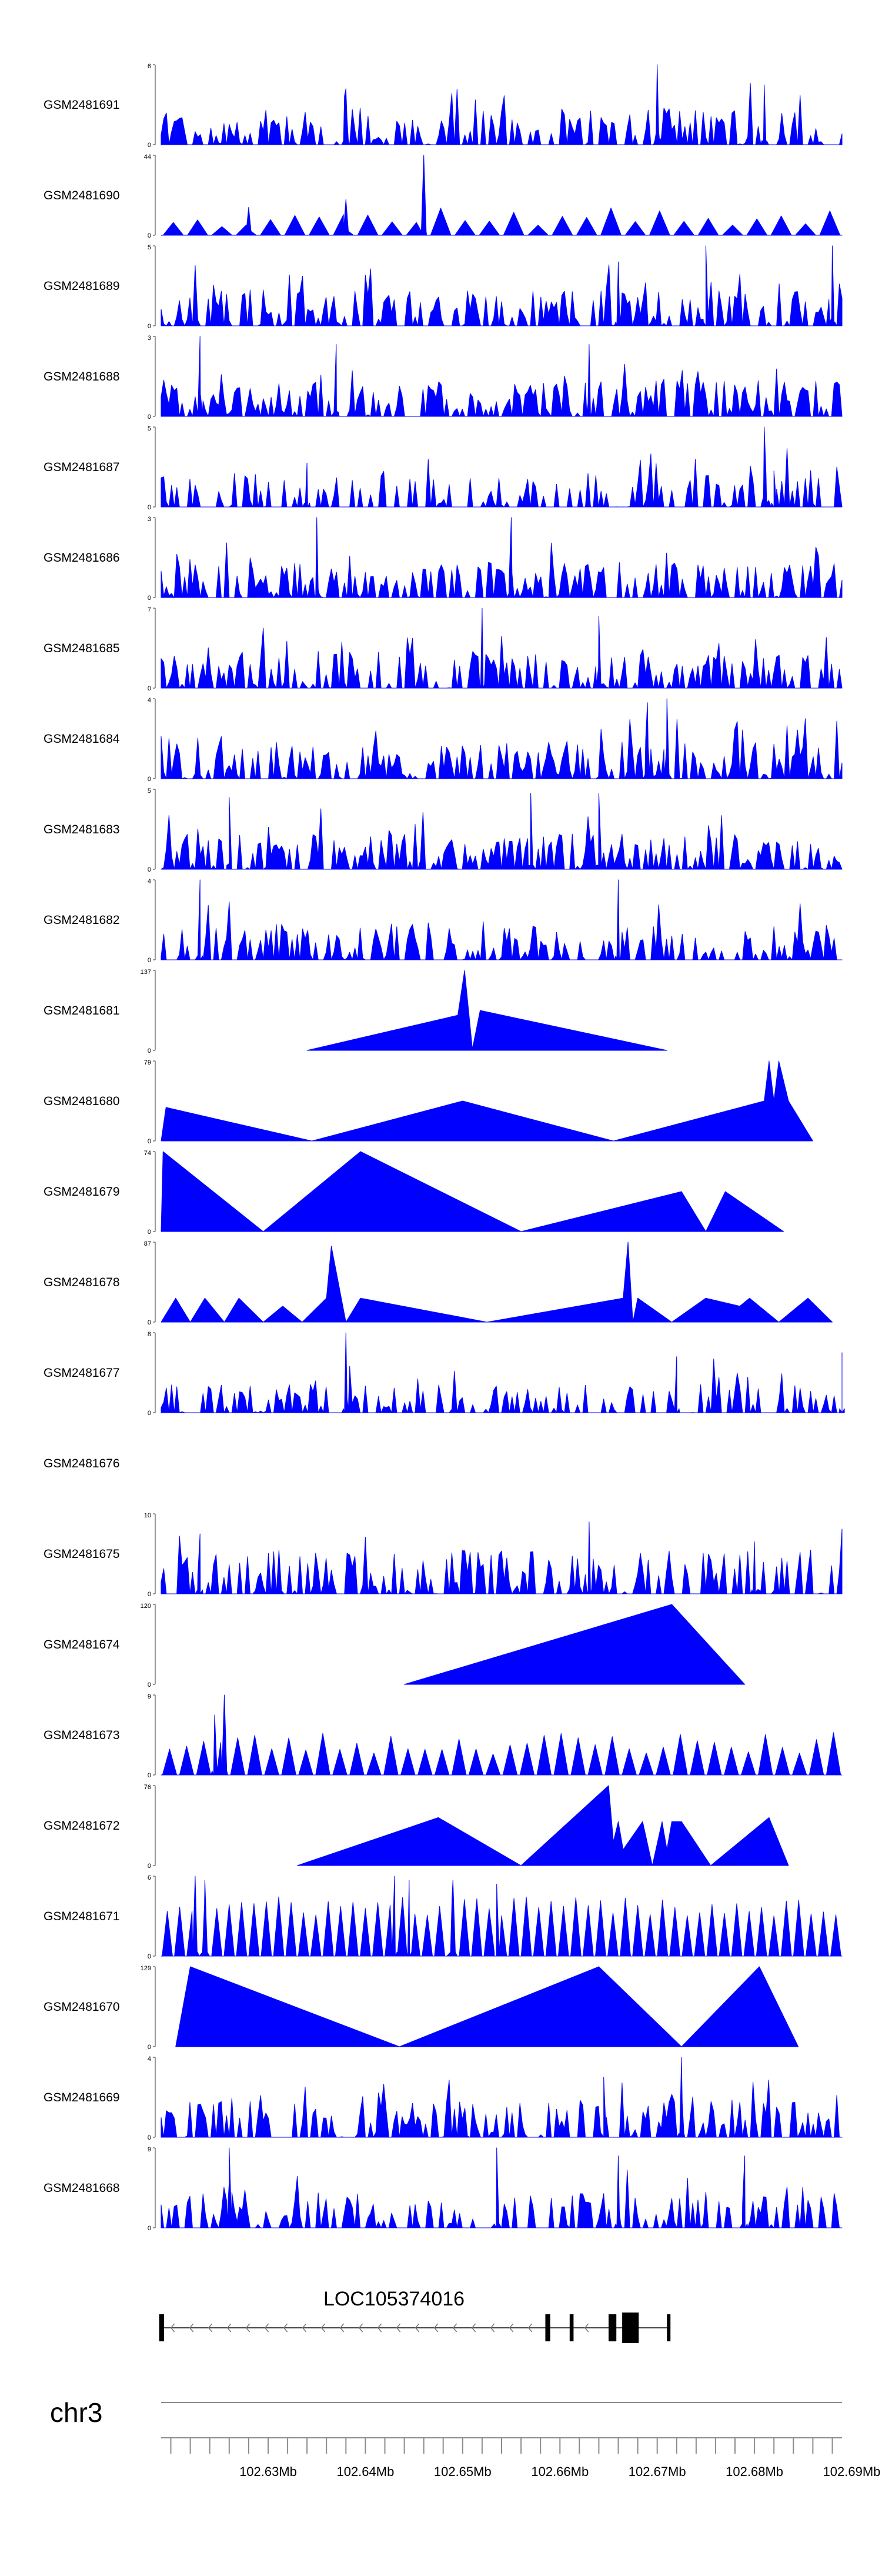  I want to click on y-axis-max-label: 9, so click(149, 1696).